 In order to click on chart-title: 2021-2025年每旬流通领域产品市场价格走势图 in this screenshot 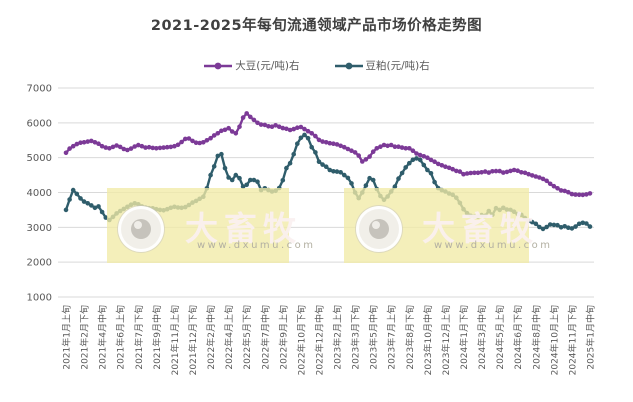, I will do `click(316, 26)`.